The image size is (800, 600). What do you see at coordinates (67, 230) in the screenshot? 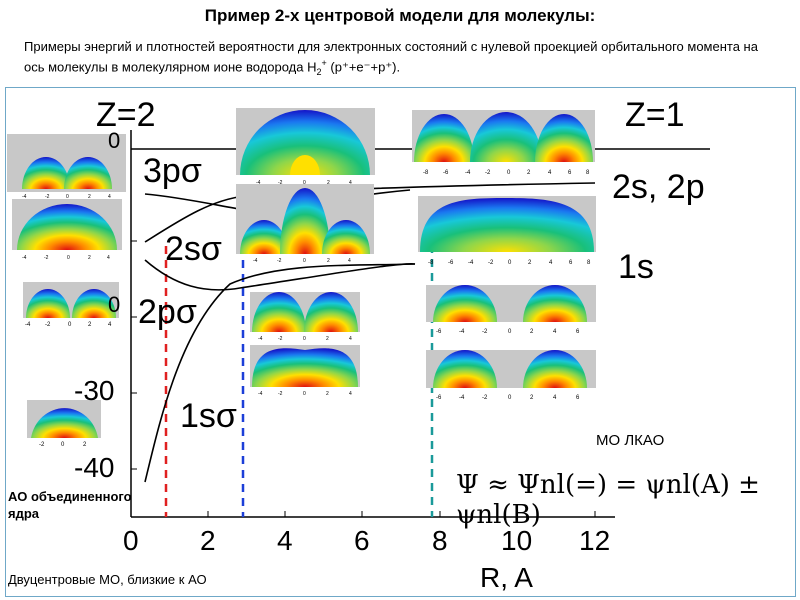
I see `density-inset-left-second: -4 -2 0 2 4` at bounding box center [67, 230].